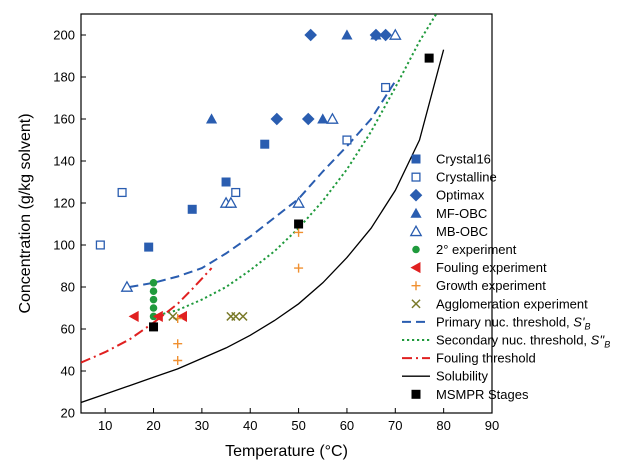 Image resolution: width=630 pixels, height=469 pixels. What do you see at coordinates (460, 195) in the screenshot?
I see `legend-label: Optimax` at bounding box center [460, 195].